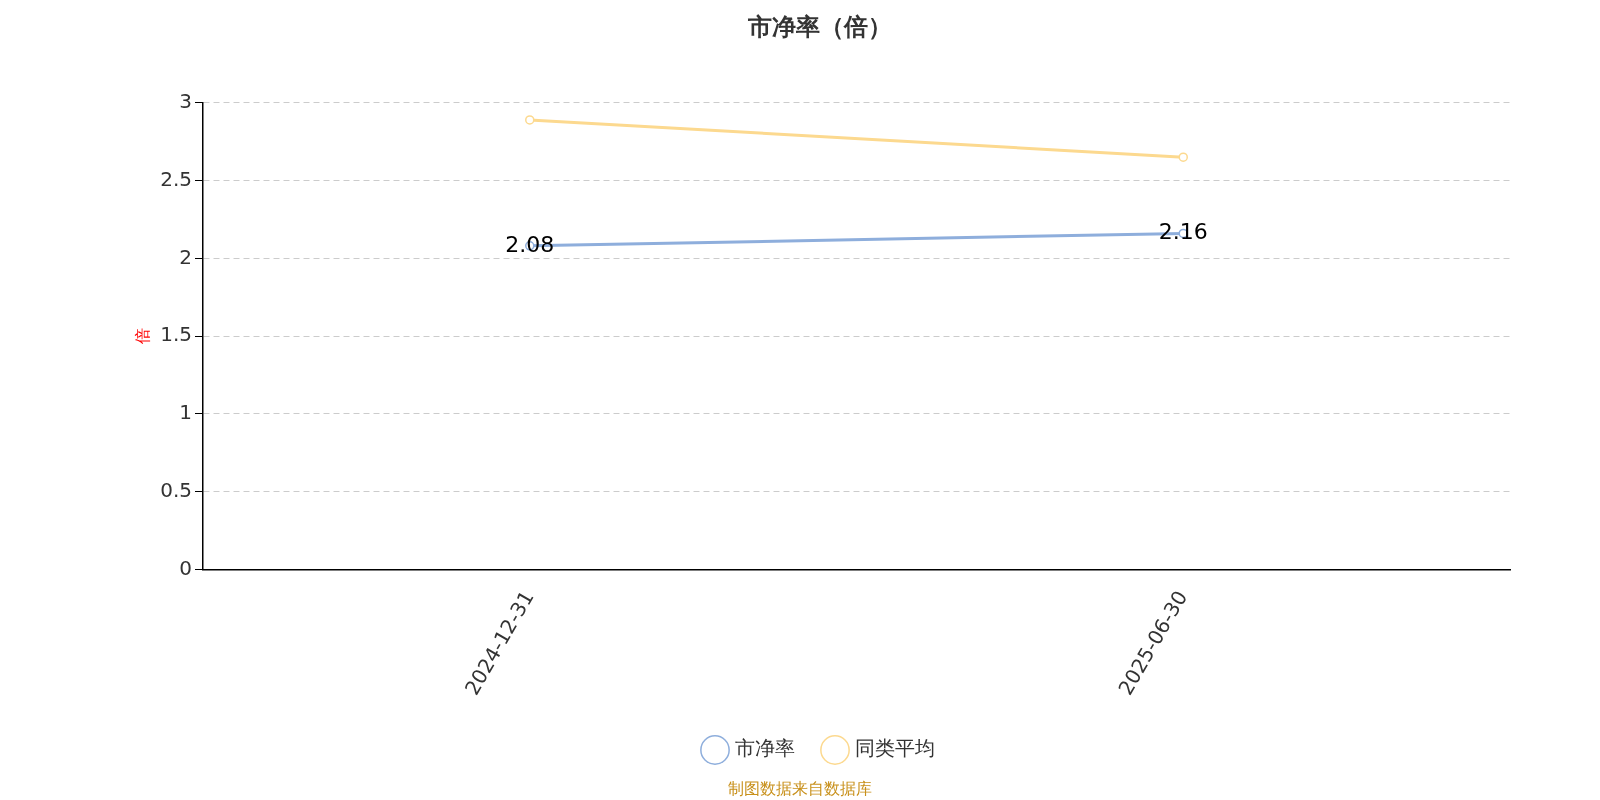 This screenshot has width=1600, height=800. Describe the element at coordinates (176, 489) in the screenshot. I see `y-tick-label: 0.5` at that location.